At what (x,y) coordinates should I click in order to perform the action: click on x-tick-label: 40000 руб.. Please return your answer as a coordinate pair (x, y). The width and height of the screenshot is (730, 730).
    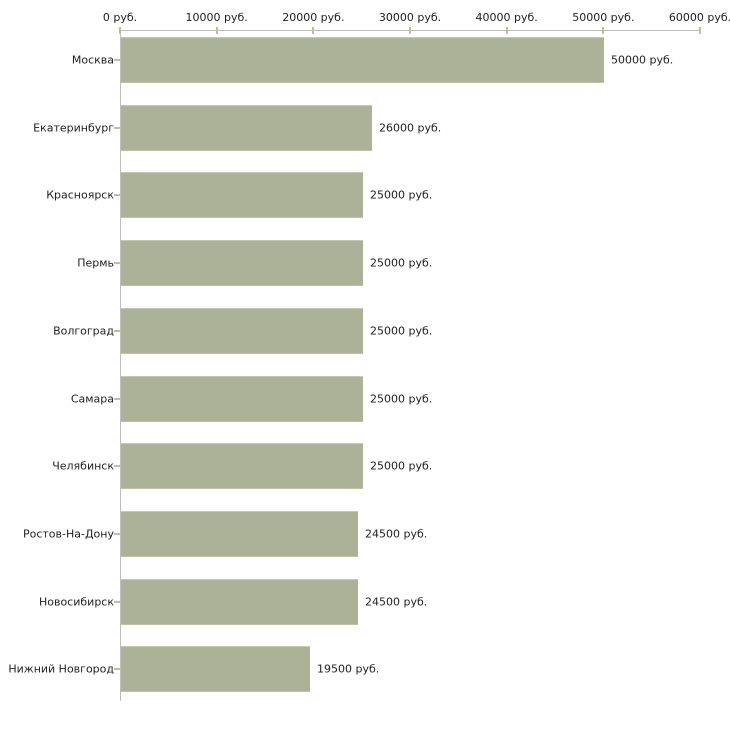
    Looking at the image, I should click on (506, 17).